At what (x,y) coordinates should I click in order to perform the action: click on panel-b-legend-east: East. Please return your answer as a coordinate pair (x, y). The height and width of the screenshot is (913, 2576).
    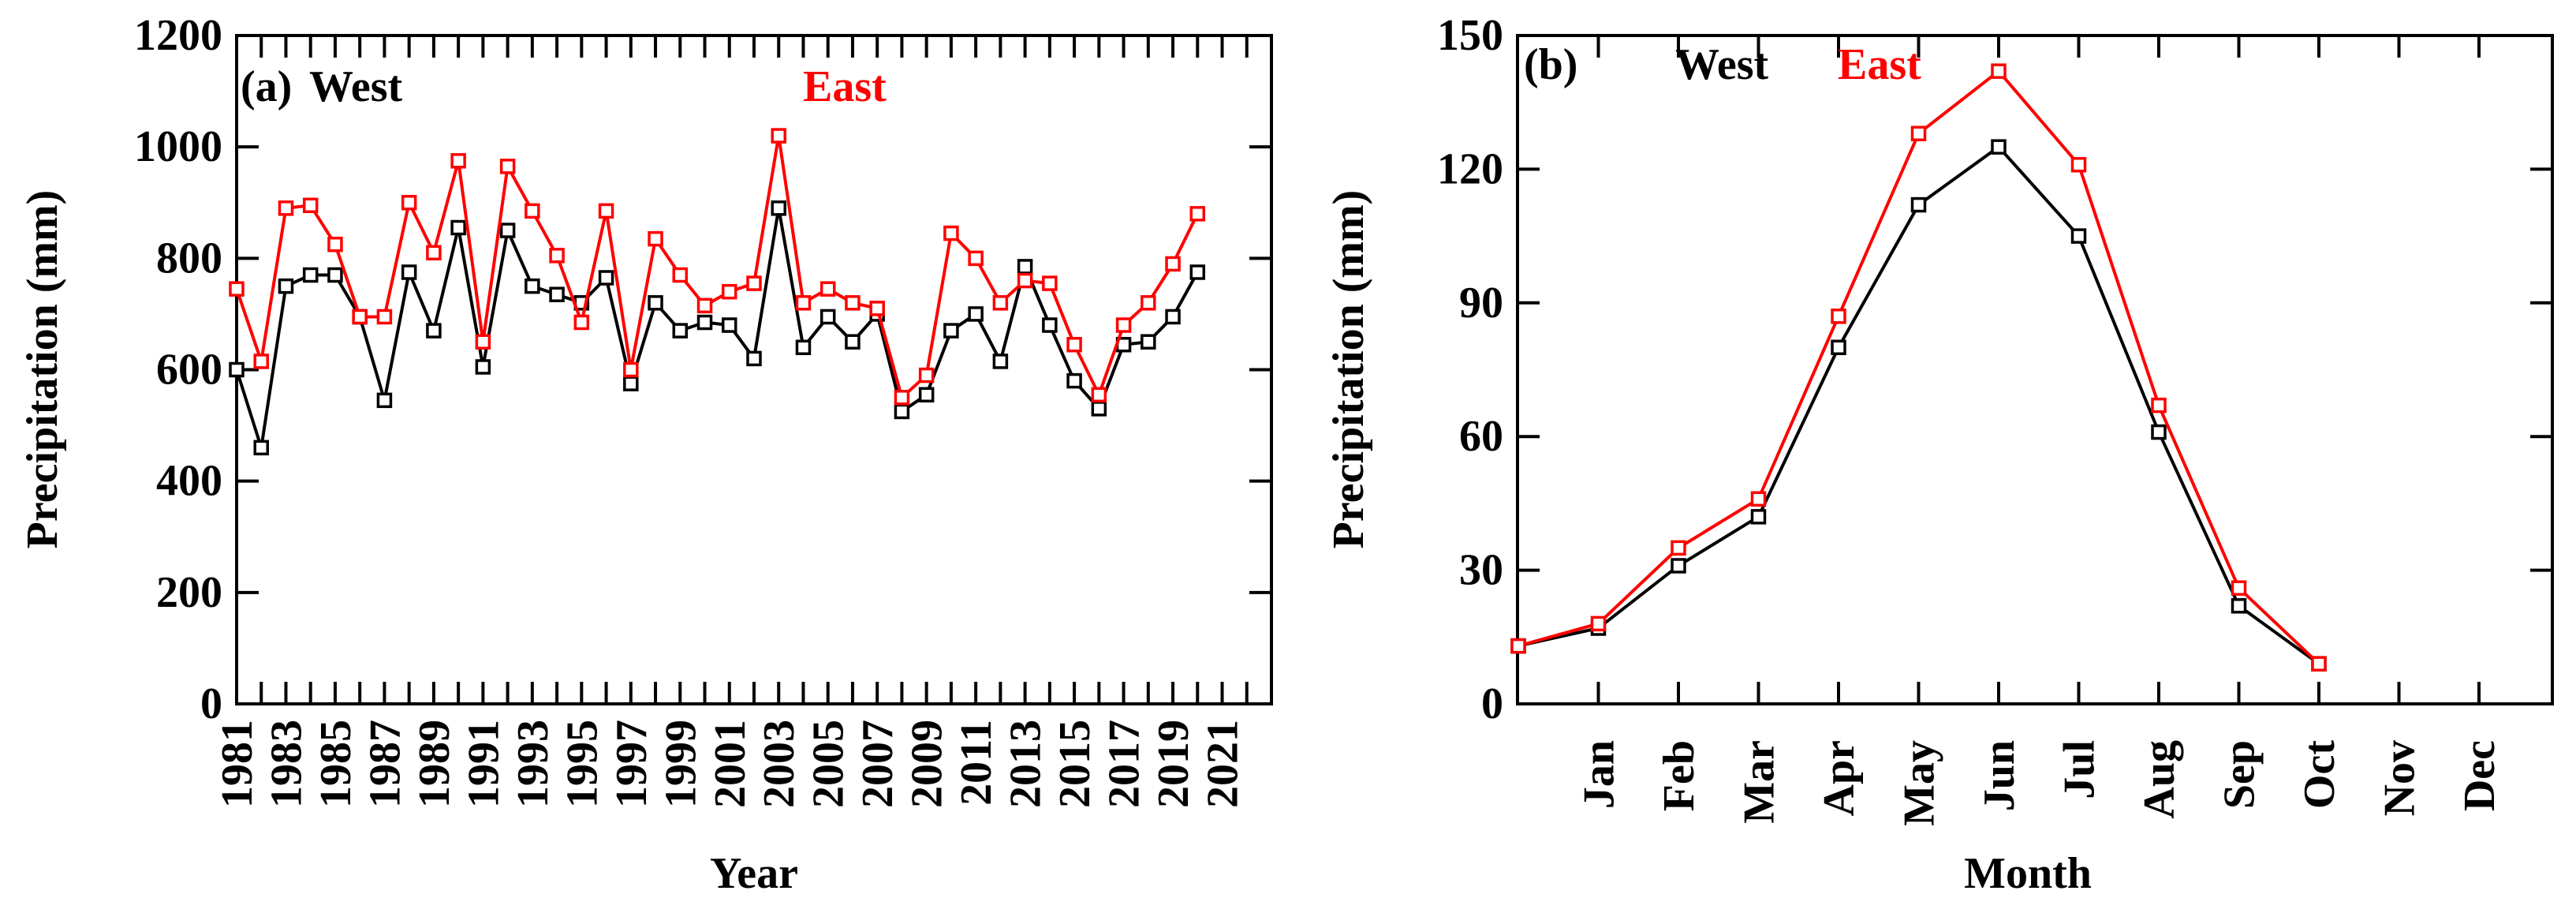
    Looking at the image, I should click on (1879, 64).